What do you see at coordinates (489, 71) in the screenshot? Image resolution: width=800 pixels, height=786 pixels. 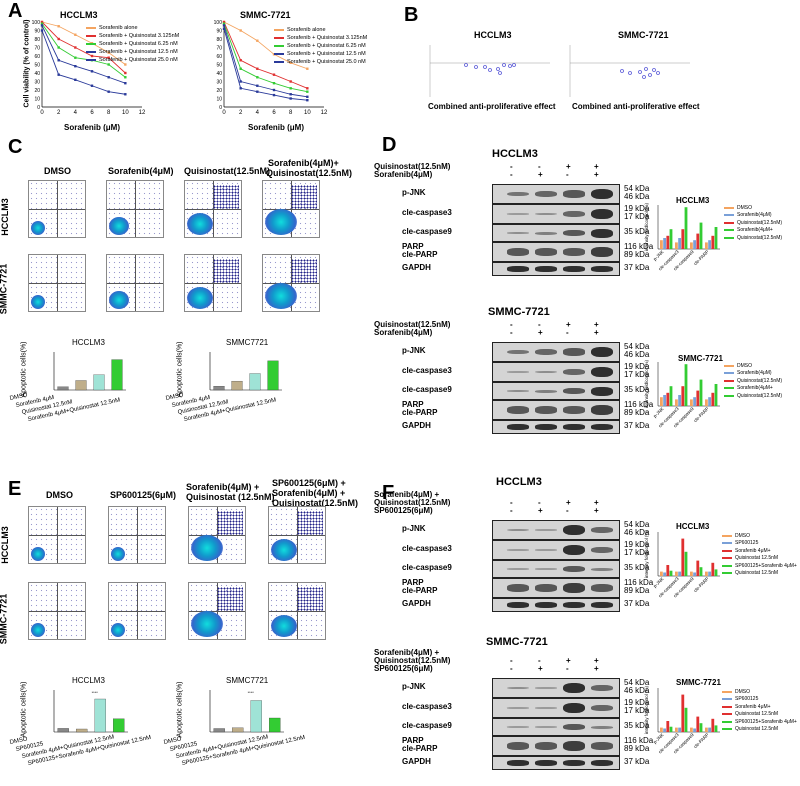 I see `isobologram-hcclm3` at bounding box center [489, 71].